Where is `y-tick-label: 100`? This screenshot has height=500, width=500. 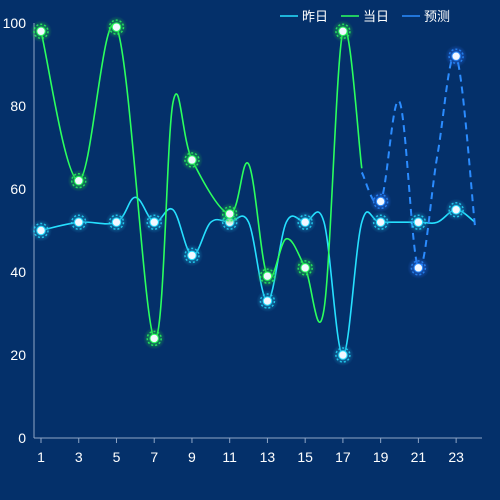 y-tick-label: 100 is located at coordinates (15, 23).